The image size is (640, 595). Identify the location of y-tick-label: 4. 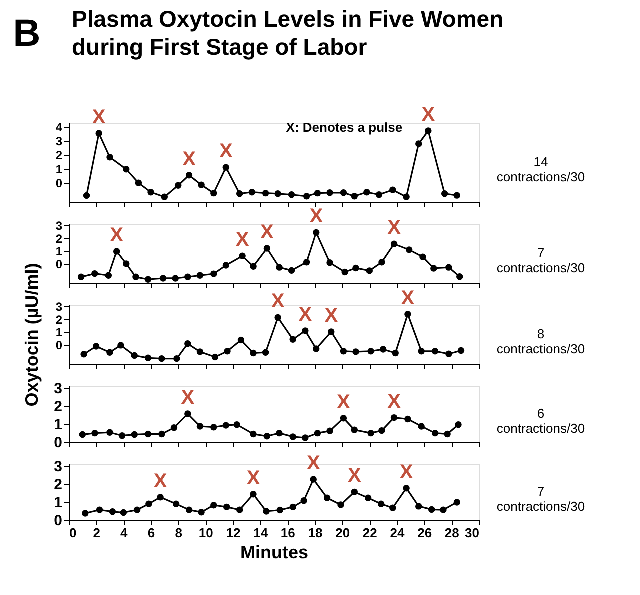
(59, 127).